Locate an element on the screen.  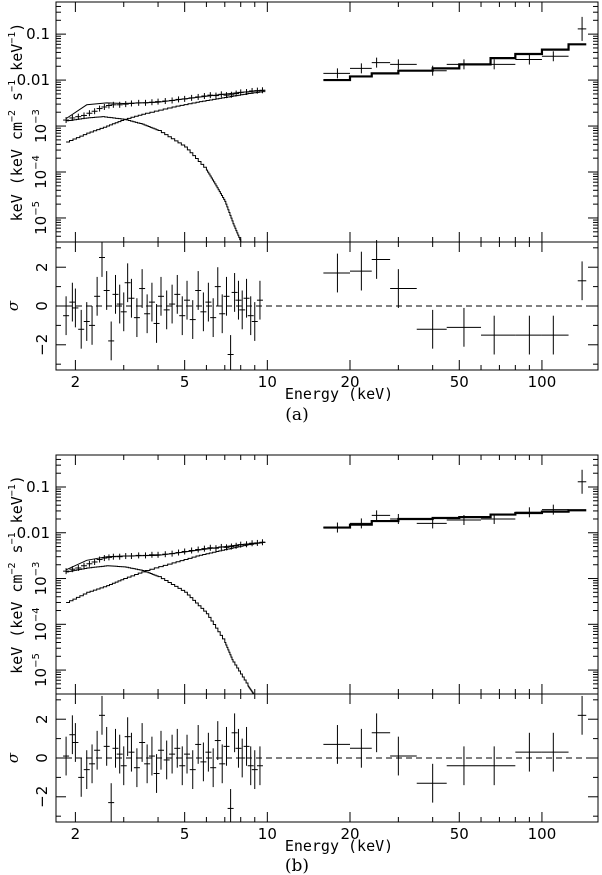
x-axis-title: Energy (keV) is located at coordinates (339, 846).